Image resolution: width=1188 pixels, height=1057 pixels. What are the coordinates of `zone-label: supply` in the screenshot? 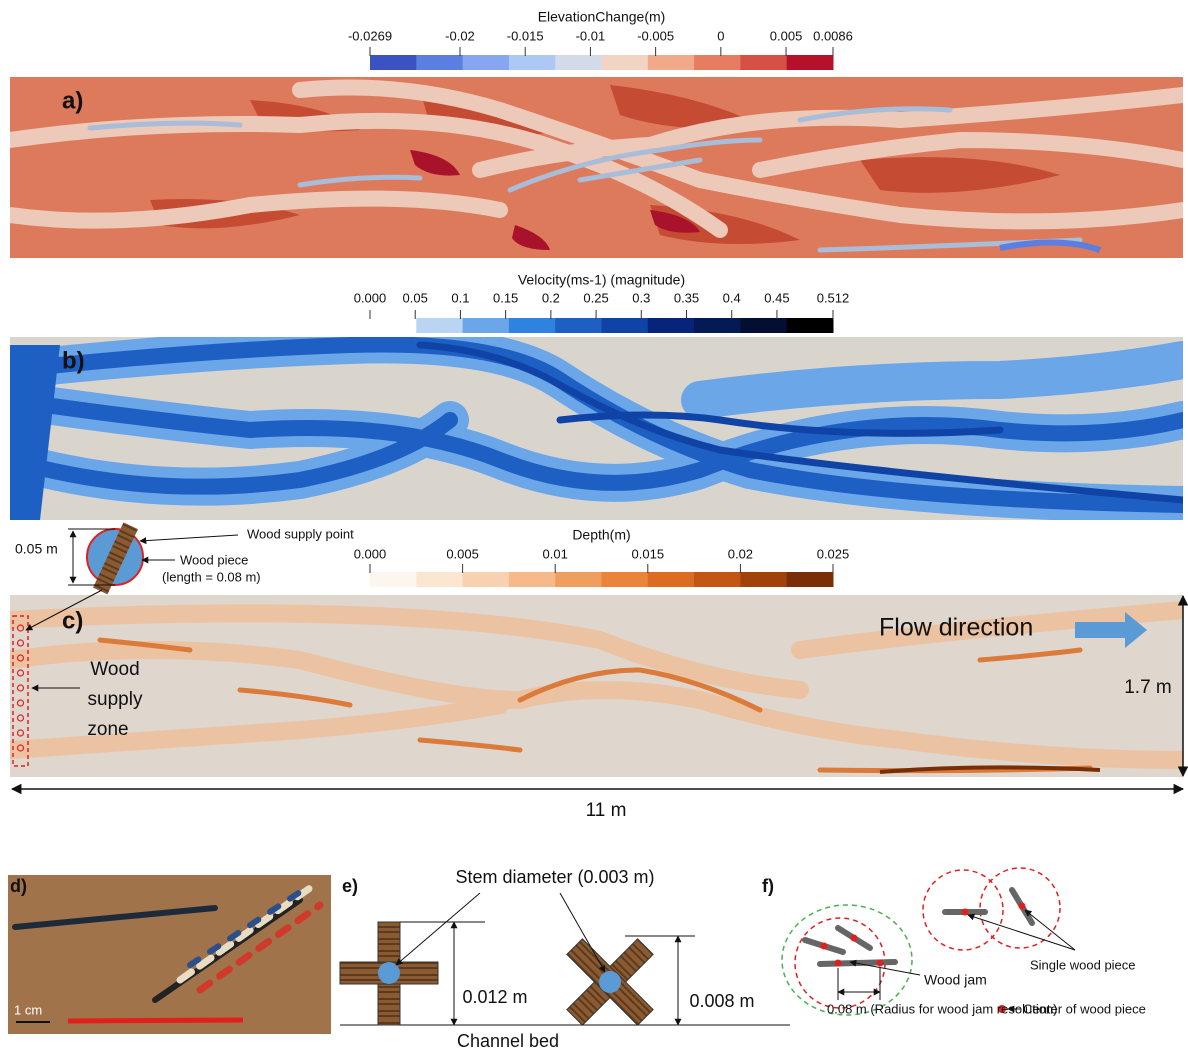 It's located at (115, 699).